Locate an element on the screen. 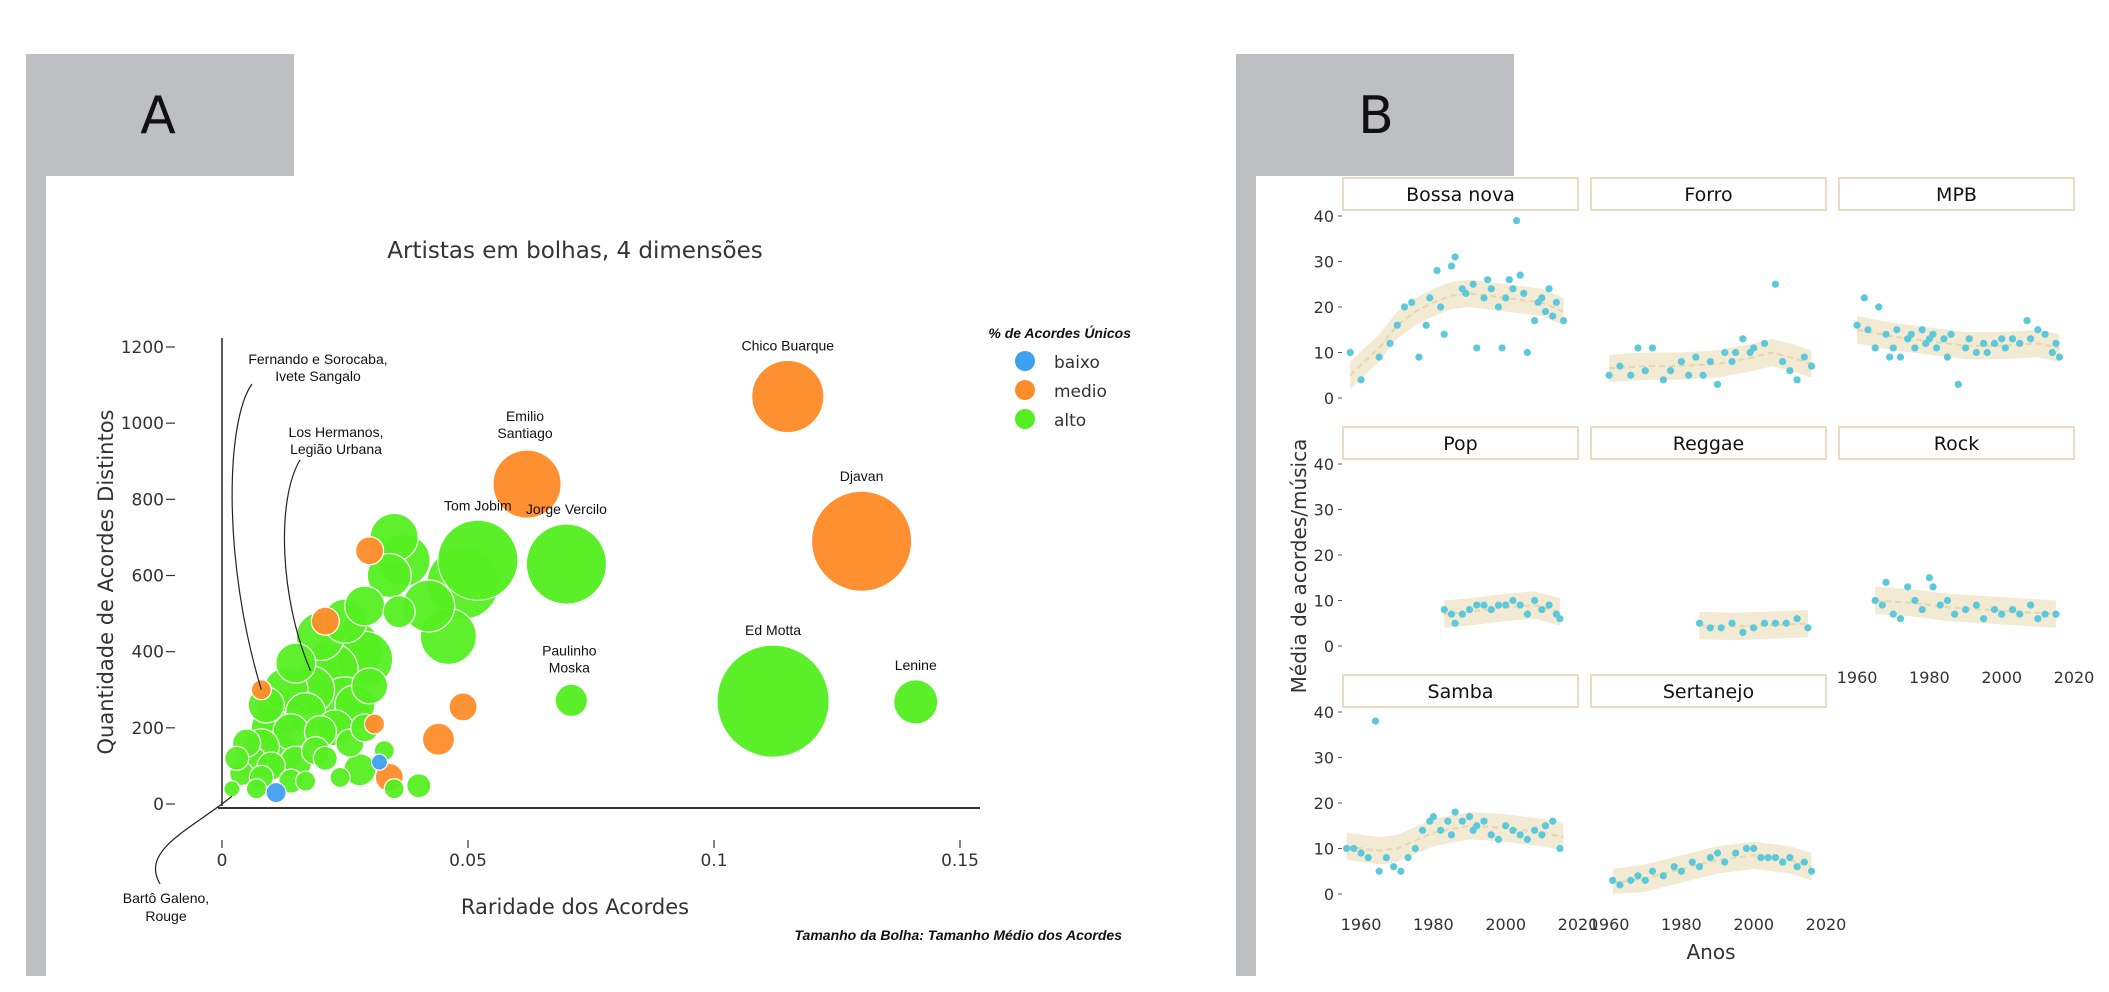 The image size is (2109, 992). y-tick-label: 10 is located at coordinates (1324, 601).